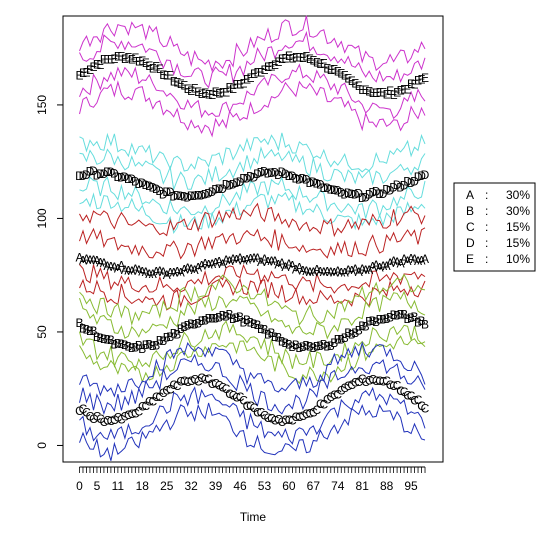 The width and height of the screenshot is (540, 540). I want to click on x-tick-label: 18, so click(143, 486).